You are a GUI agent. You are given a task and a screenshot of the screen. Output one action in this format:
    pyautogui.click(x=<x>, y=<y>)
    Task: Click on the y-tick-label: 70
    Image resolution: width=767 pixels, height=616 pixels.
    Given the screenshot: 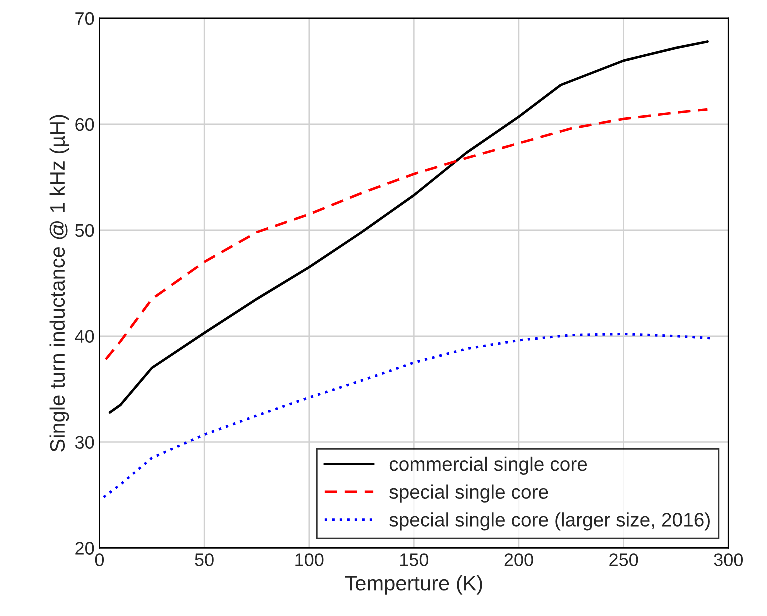 What is the action you would take?
    pyautogui.click(x=85, y=19)
    